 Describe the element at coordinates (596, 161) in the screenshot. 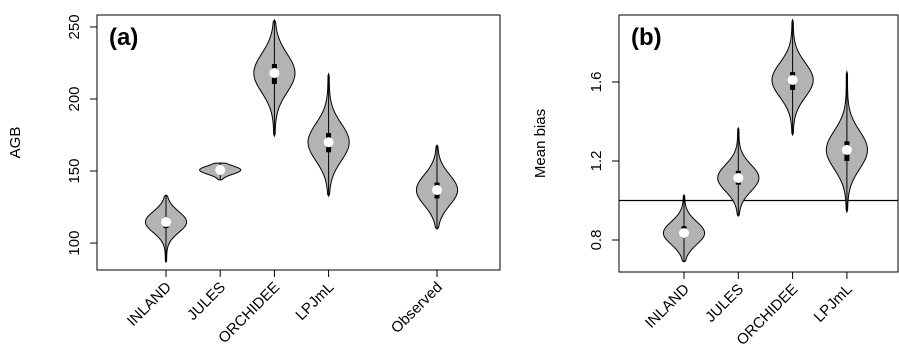

I see `y-tick-label: 1.2` at that location.